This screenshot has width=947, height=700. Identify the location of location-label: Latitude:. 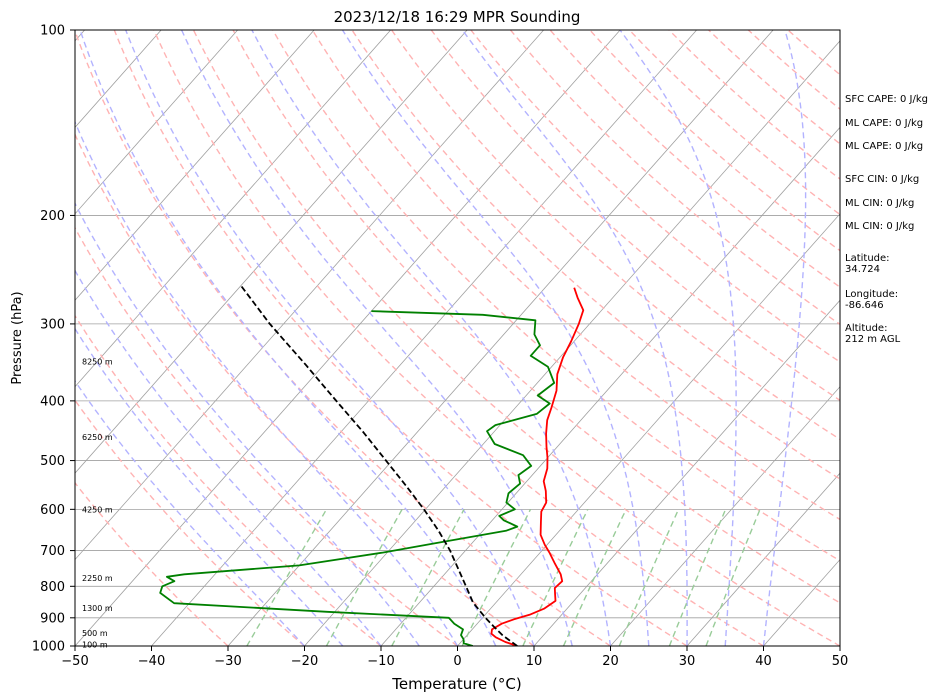
(867, 258).